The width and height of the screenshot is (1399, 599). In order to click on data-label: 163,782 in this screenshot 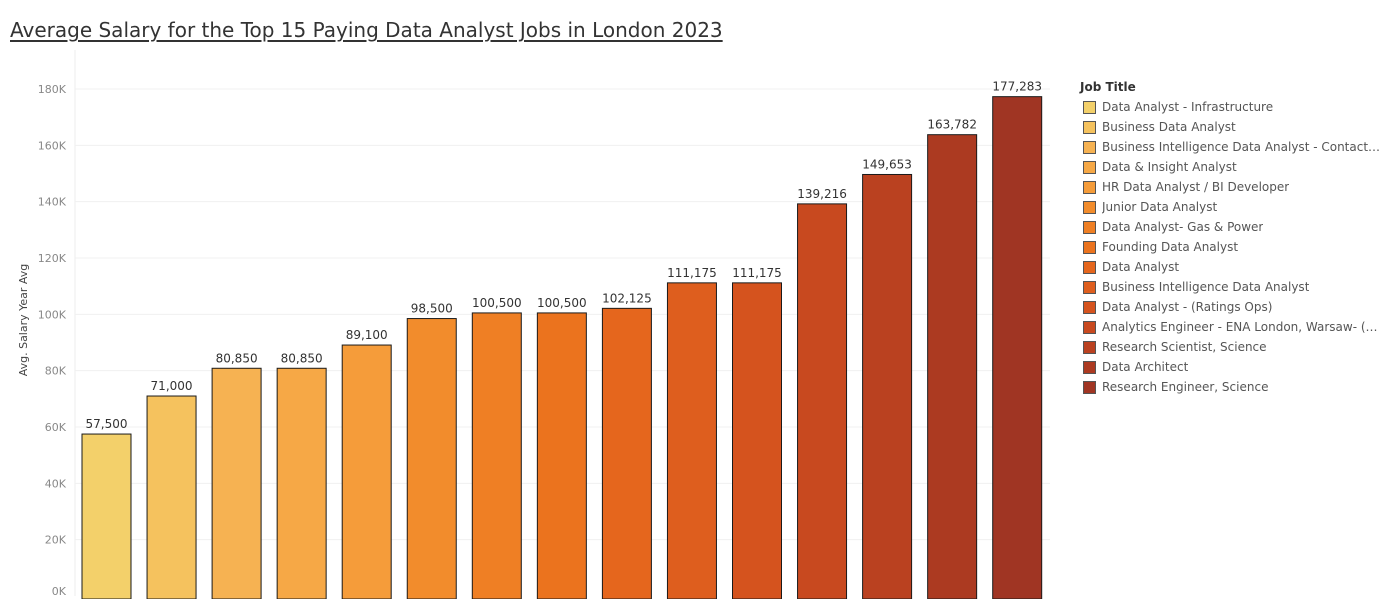, I will do `click(952, 125)`.